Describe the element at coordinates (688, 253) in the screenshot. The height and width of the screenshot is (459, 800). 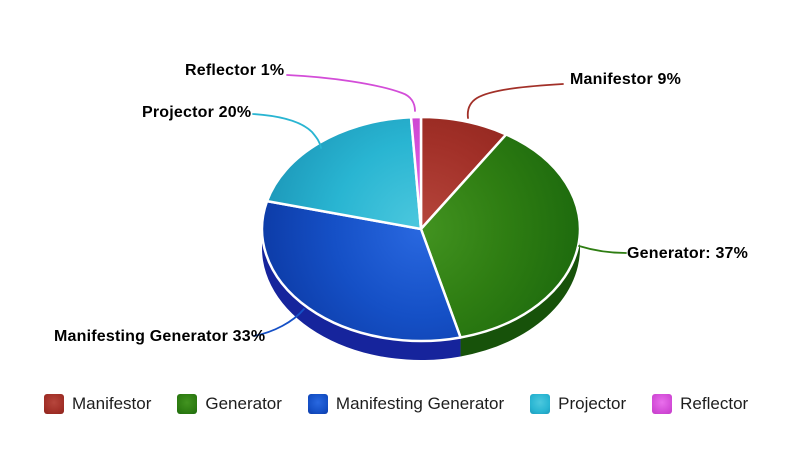
I see `callout-generator: Generator: 37%` at that location.